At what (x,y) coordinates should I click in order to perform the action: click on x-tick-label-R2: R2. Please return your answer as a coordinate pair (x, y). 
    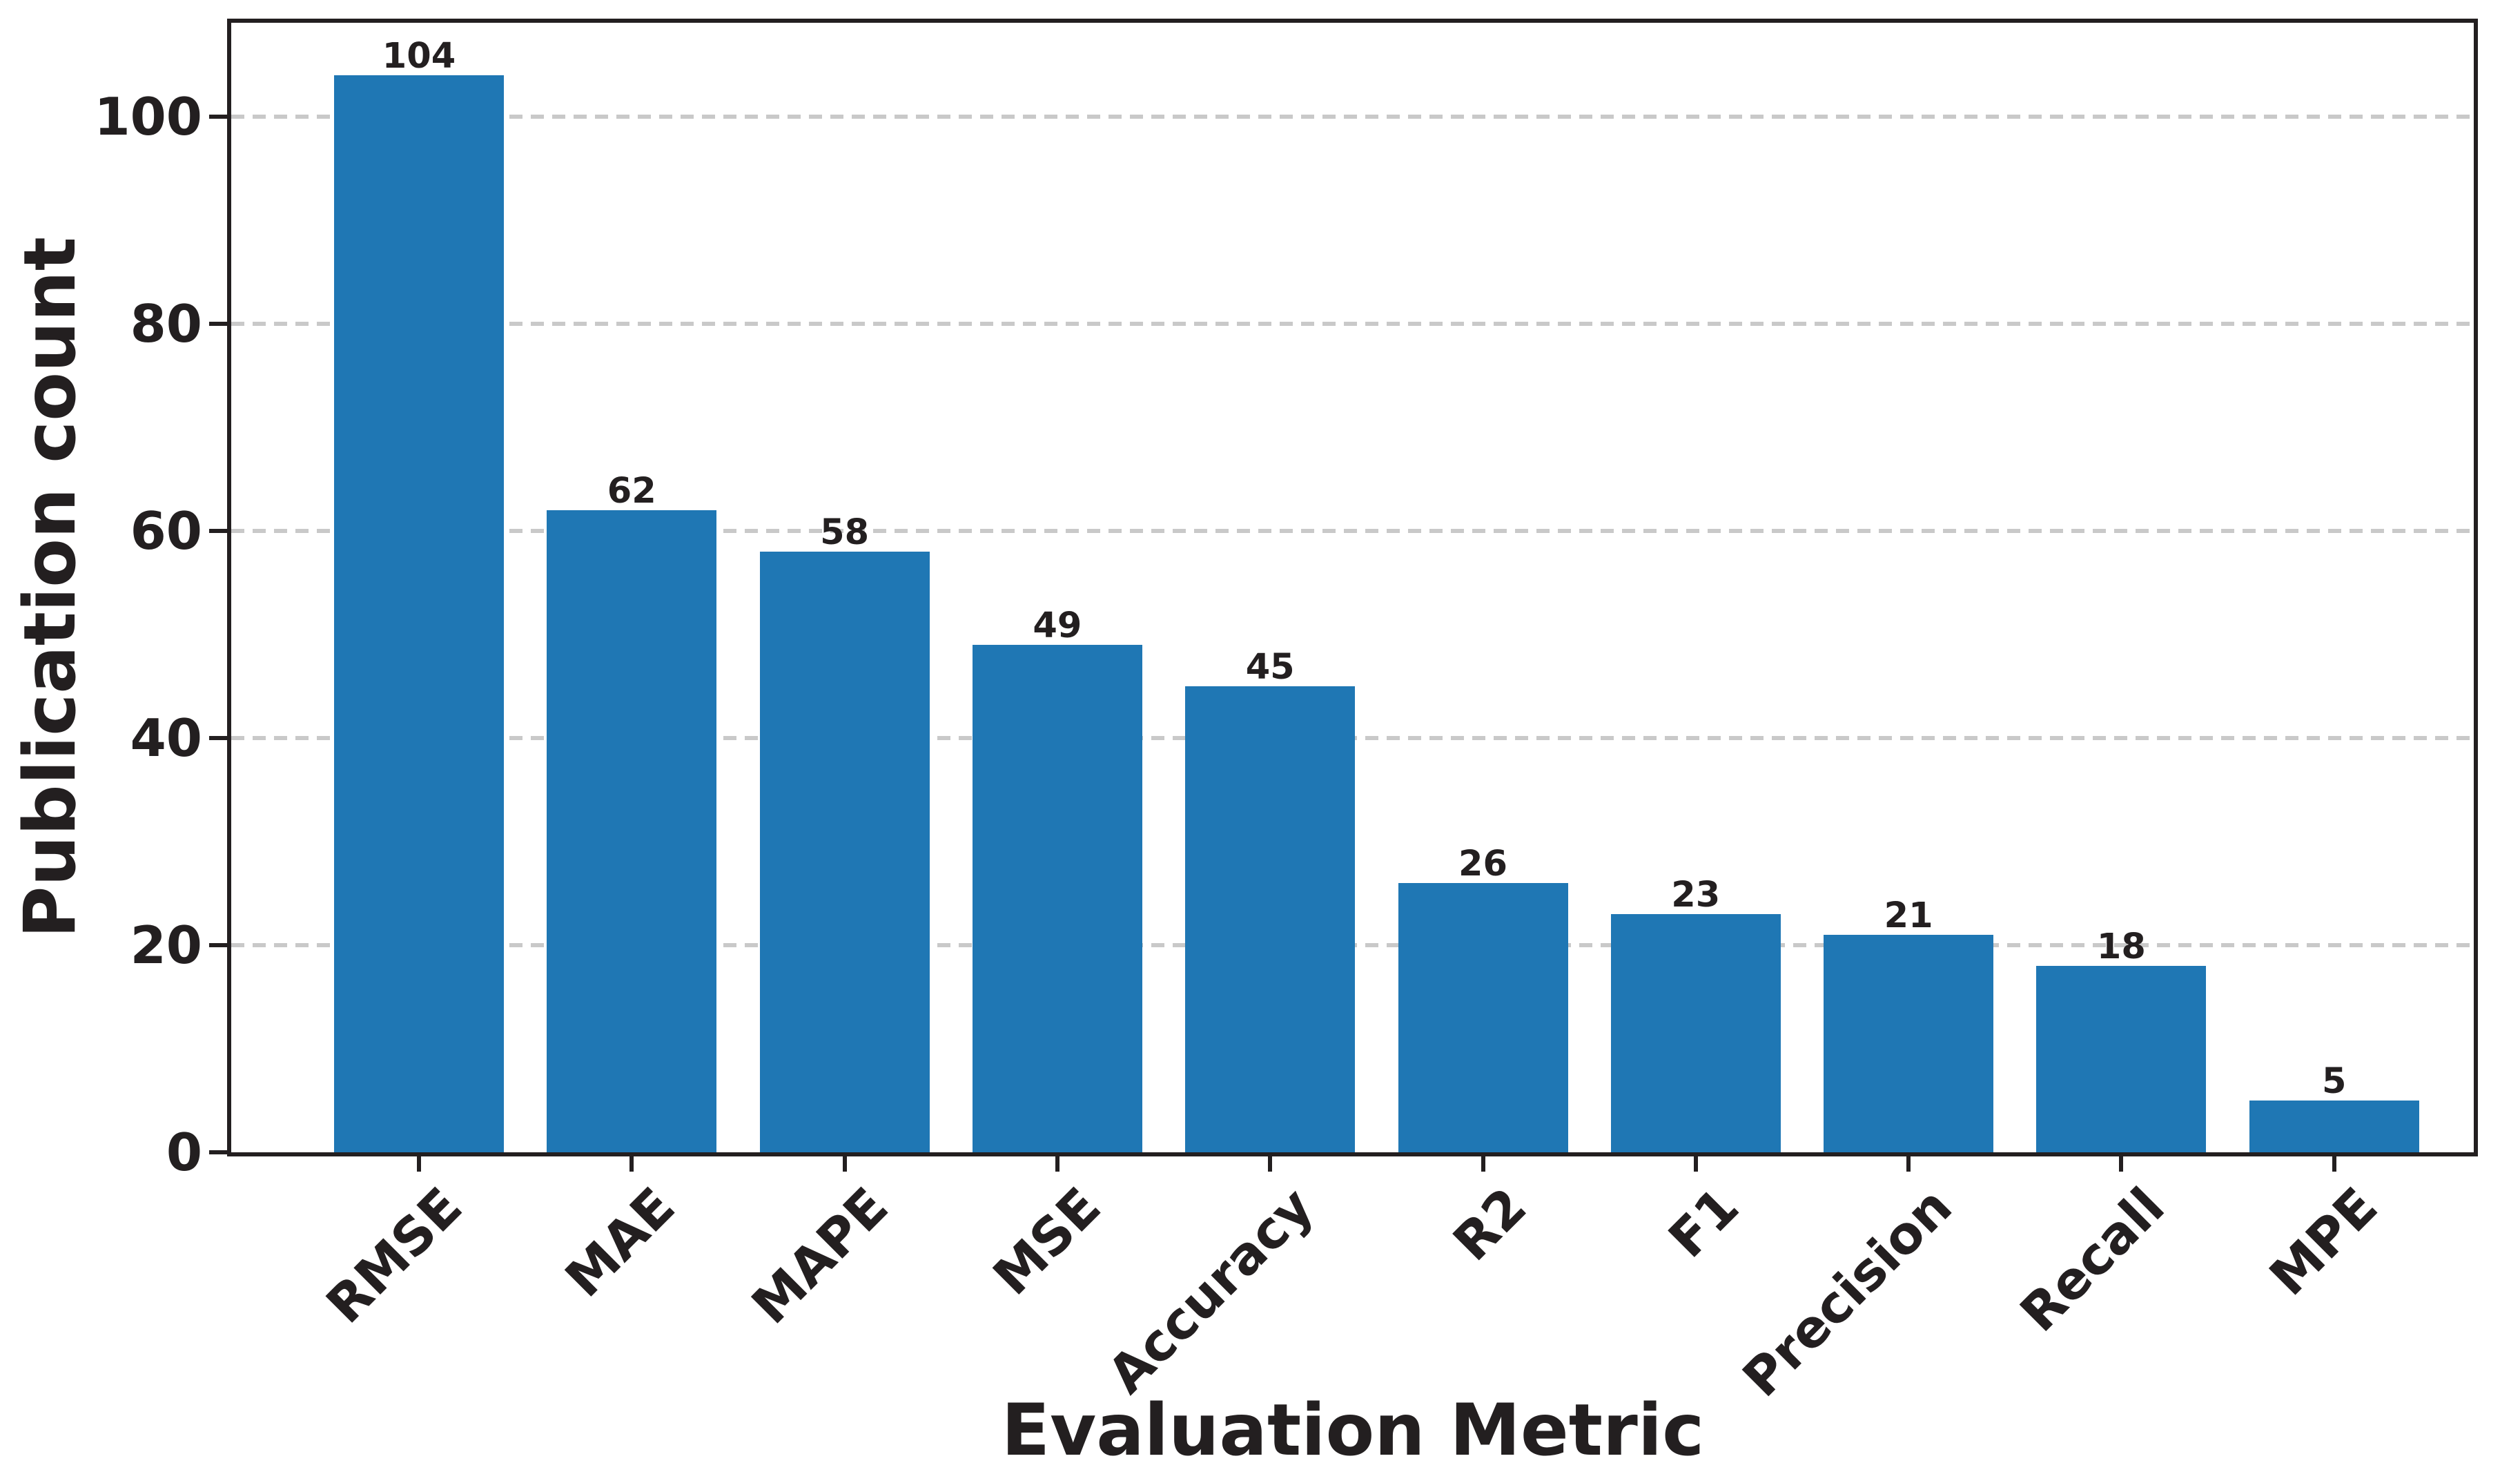
    Looking at the image, I should click on (1489, 1224).